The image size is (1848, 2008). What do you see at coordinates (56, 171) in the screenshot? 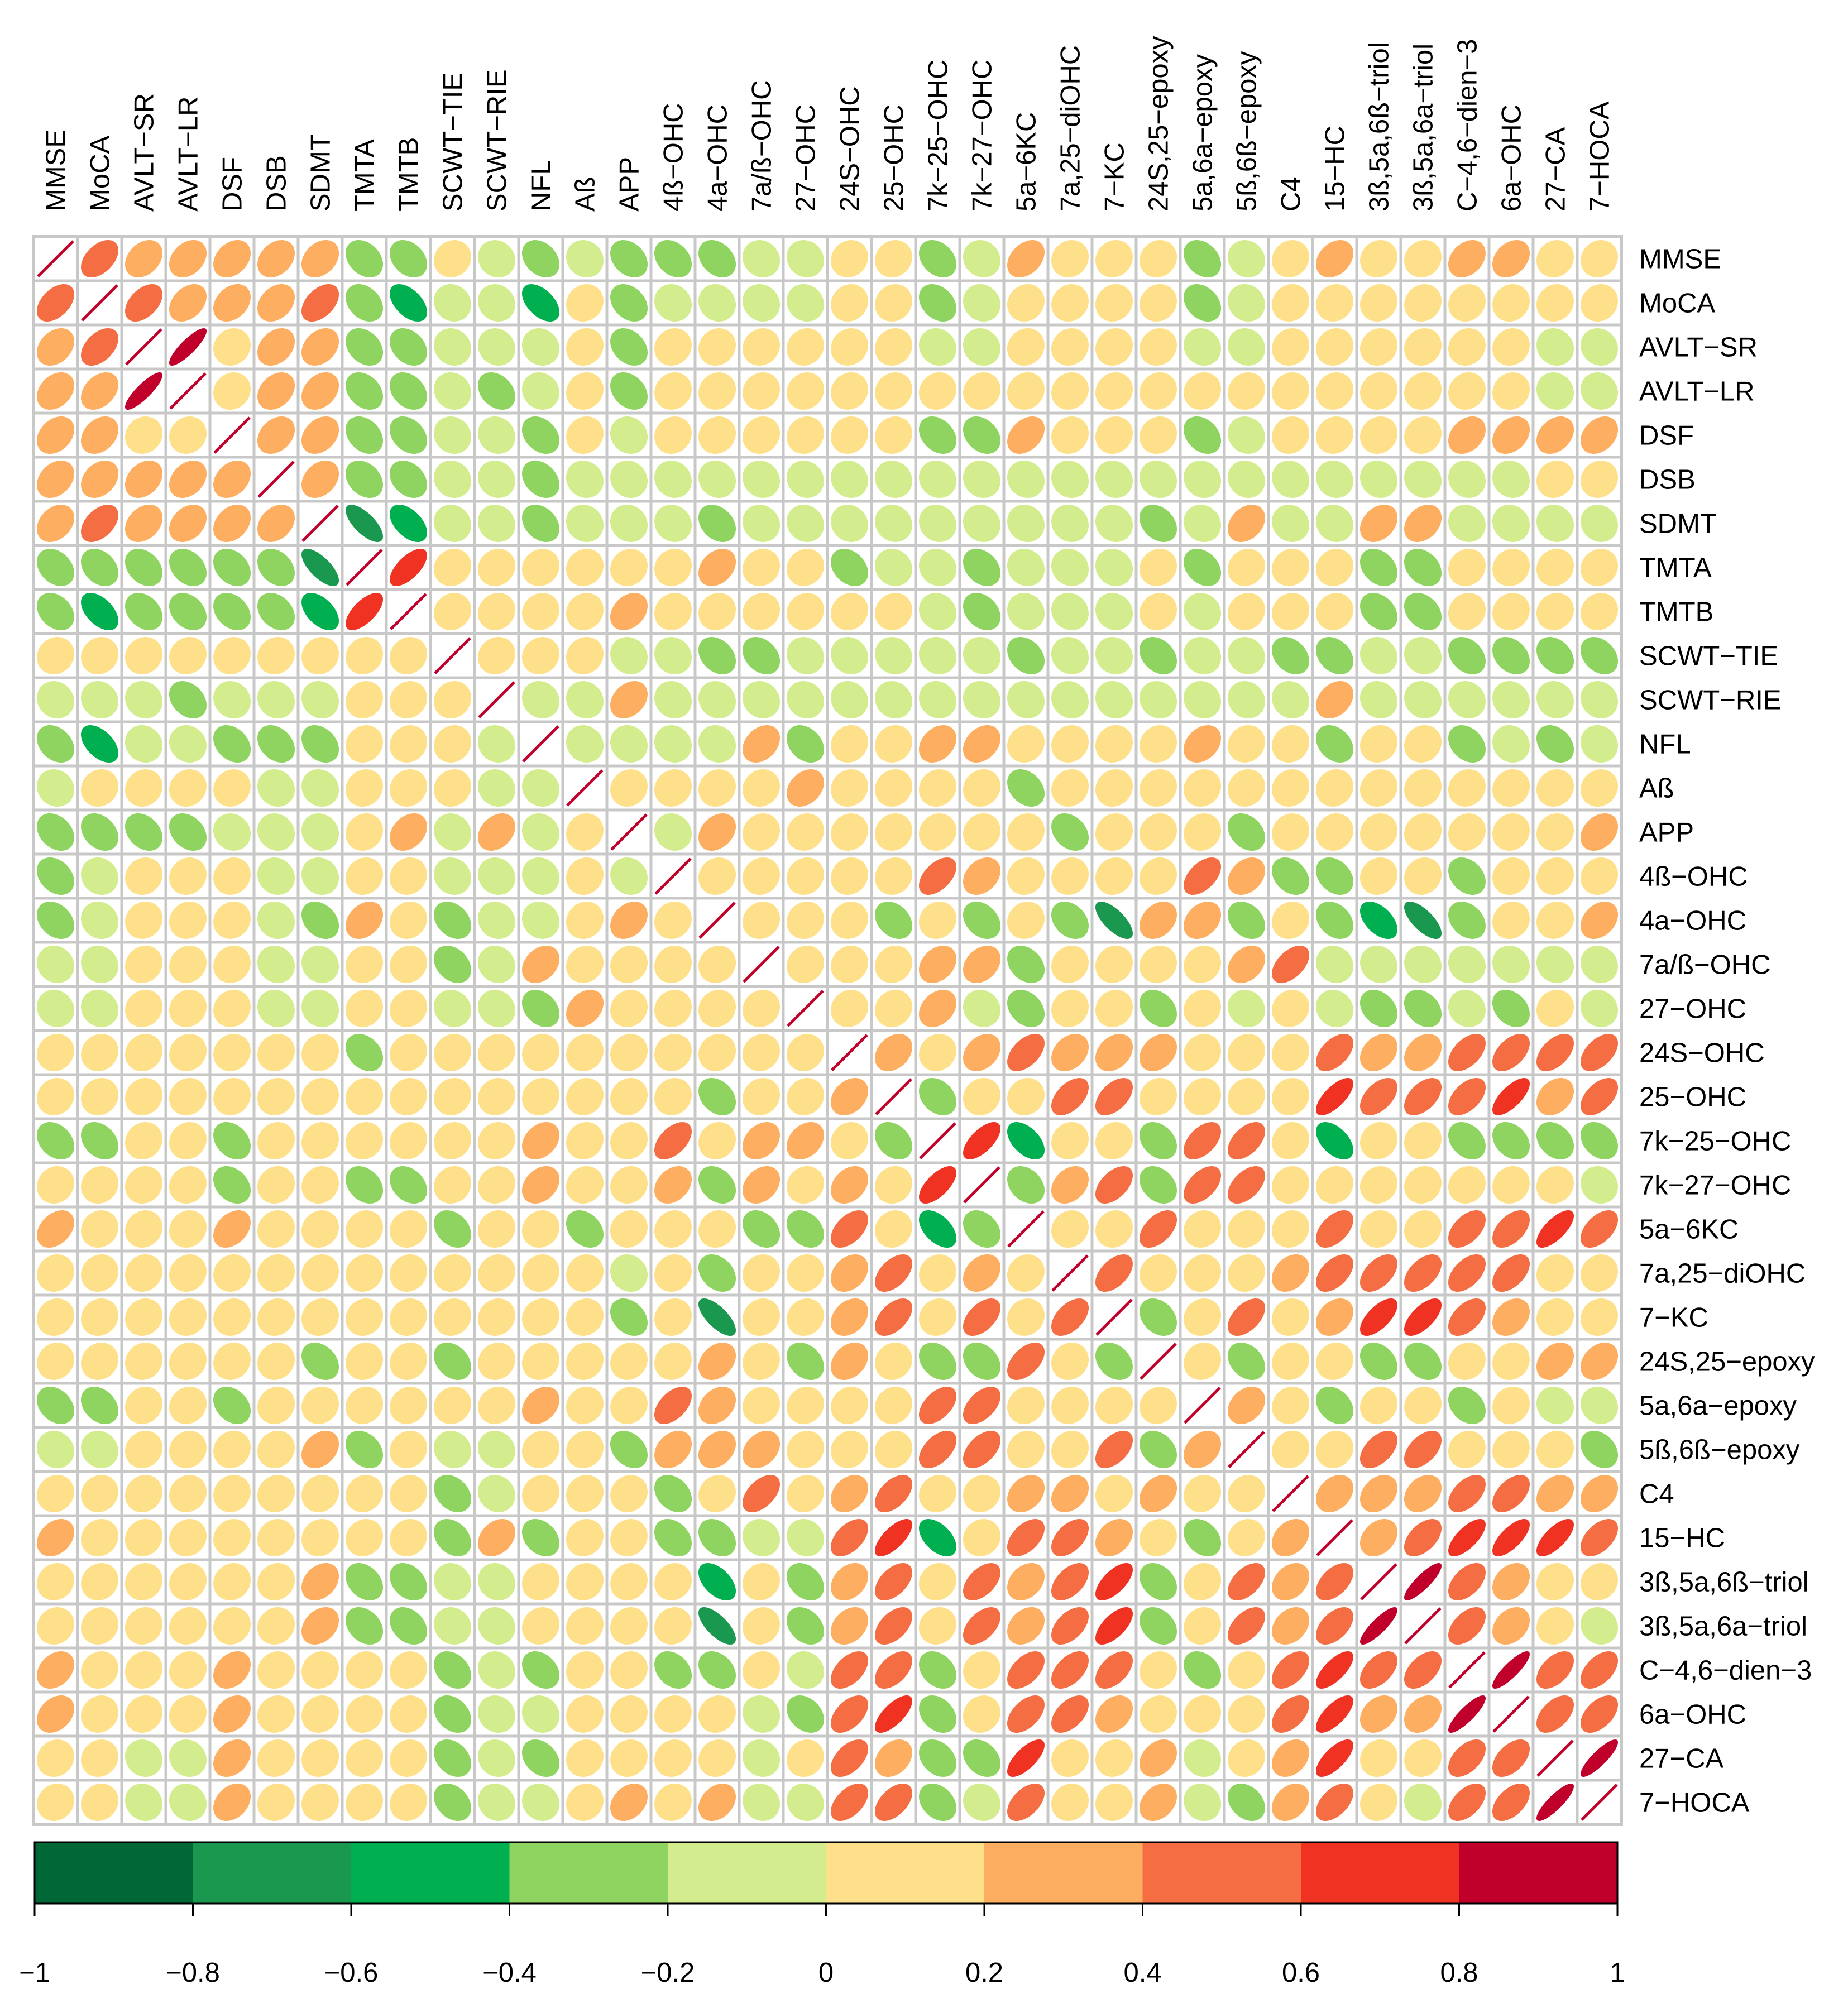
I see `column-label: MMSE` at bounding box center [56, 171].